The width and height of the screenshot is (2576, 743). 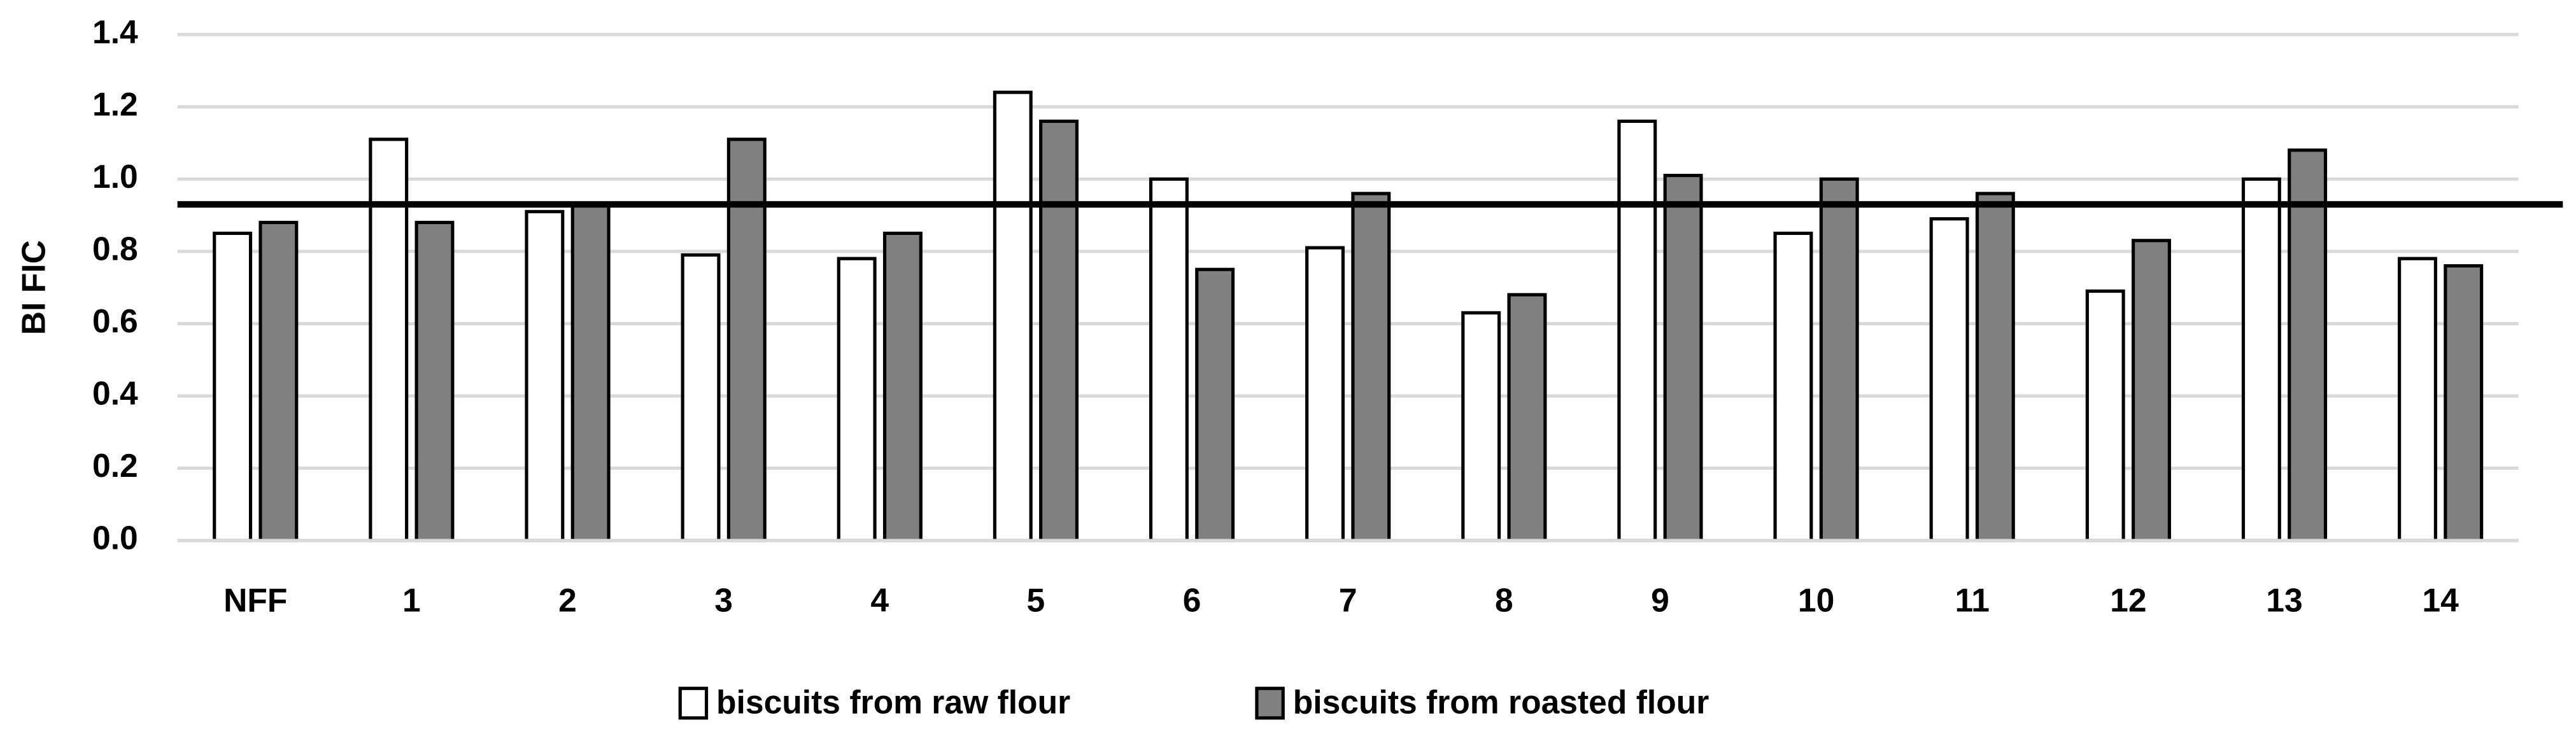 I want to click on legend-label: biscuits from raw flour, so click(x=893, y=702).